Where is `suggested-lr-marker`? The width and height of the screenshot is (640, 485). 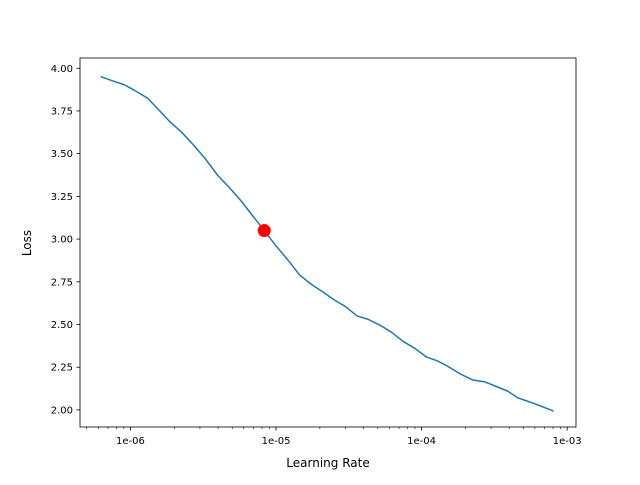 suggested-lr-marker is located at coordinates (264, 231).